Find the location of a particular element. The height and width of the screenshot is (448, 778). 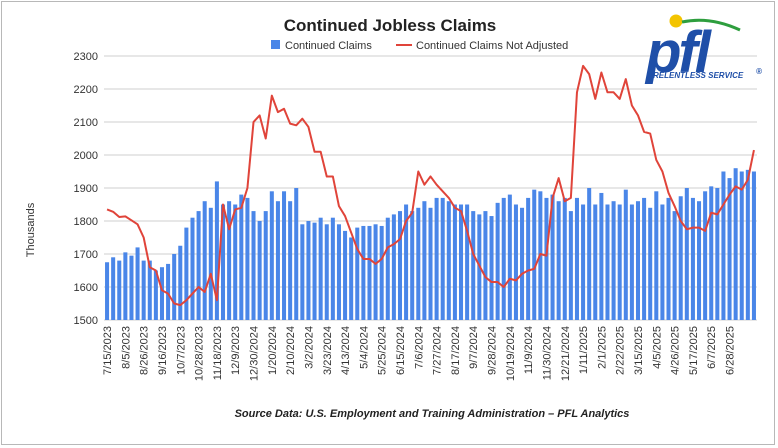

x-tick-label: 10/7/2023 is located at coordinates (181, 350).